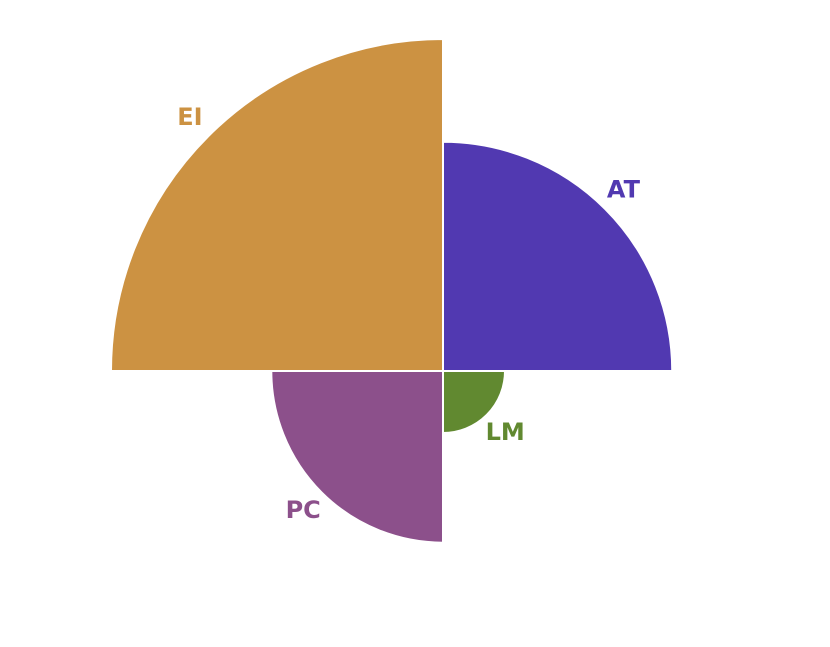  What do you see at coordinates (558, 256) in the screenshot?
I see `segment-at` at bounding box center [558, 256].